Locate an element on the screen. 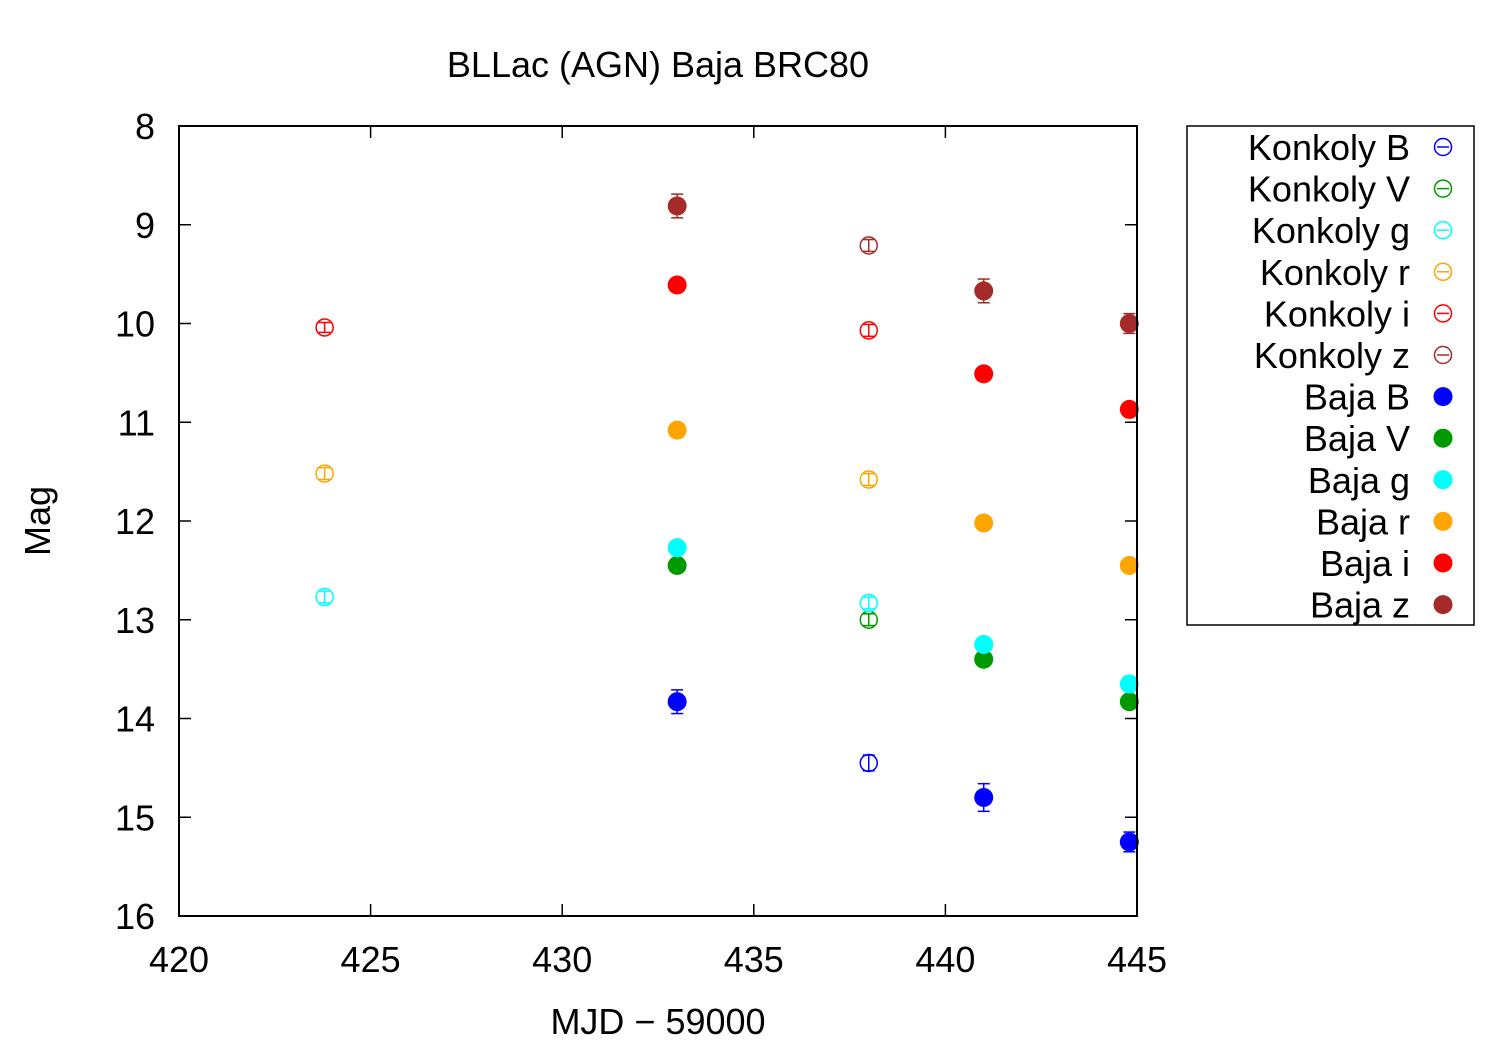 The image size is (1500, 1050). x-tick-label: 435 is located at coordinates (754, 959).